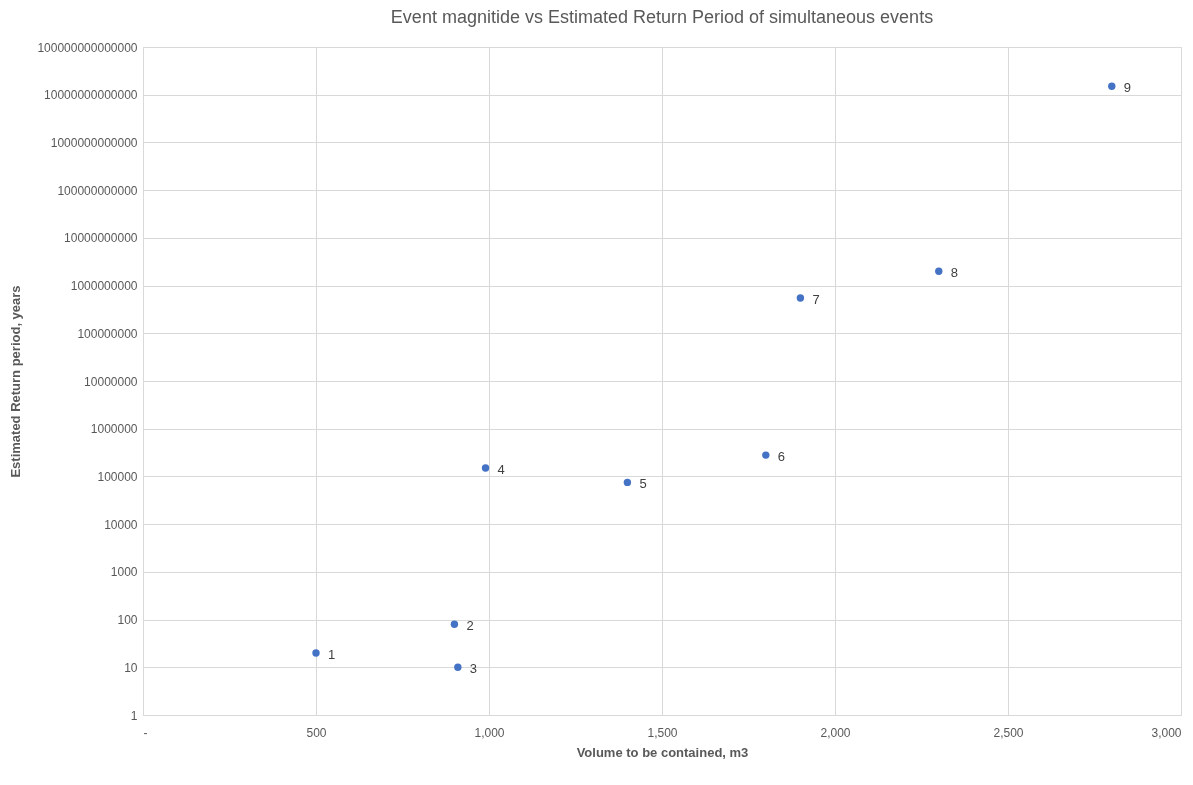  Describe the element at coordinates (91, 95) in the screenshot. I see `y-tick-label: 10000000000000` at that location.